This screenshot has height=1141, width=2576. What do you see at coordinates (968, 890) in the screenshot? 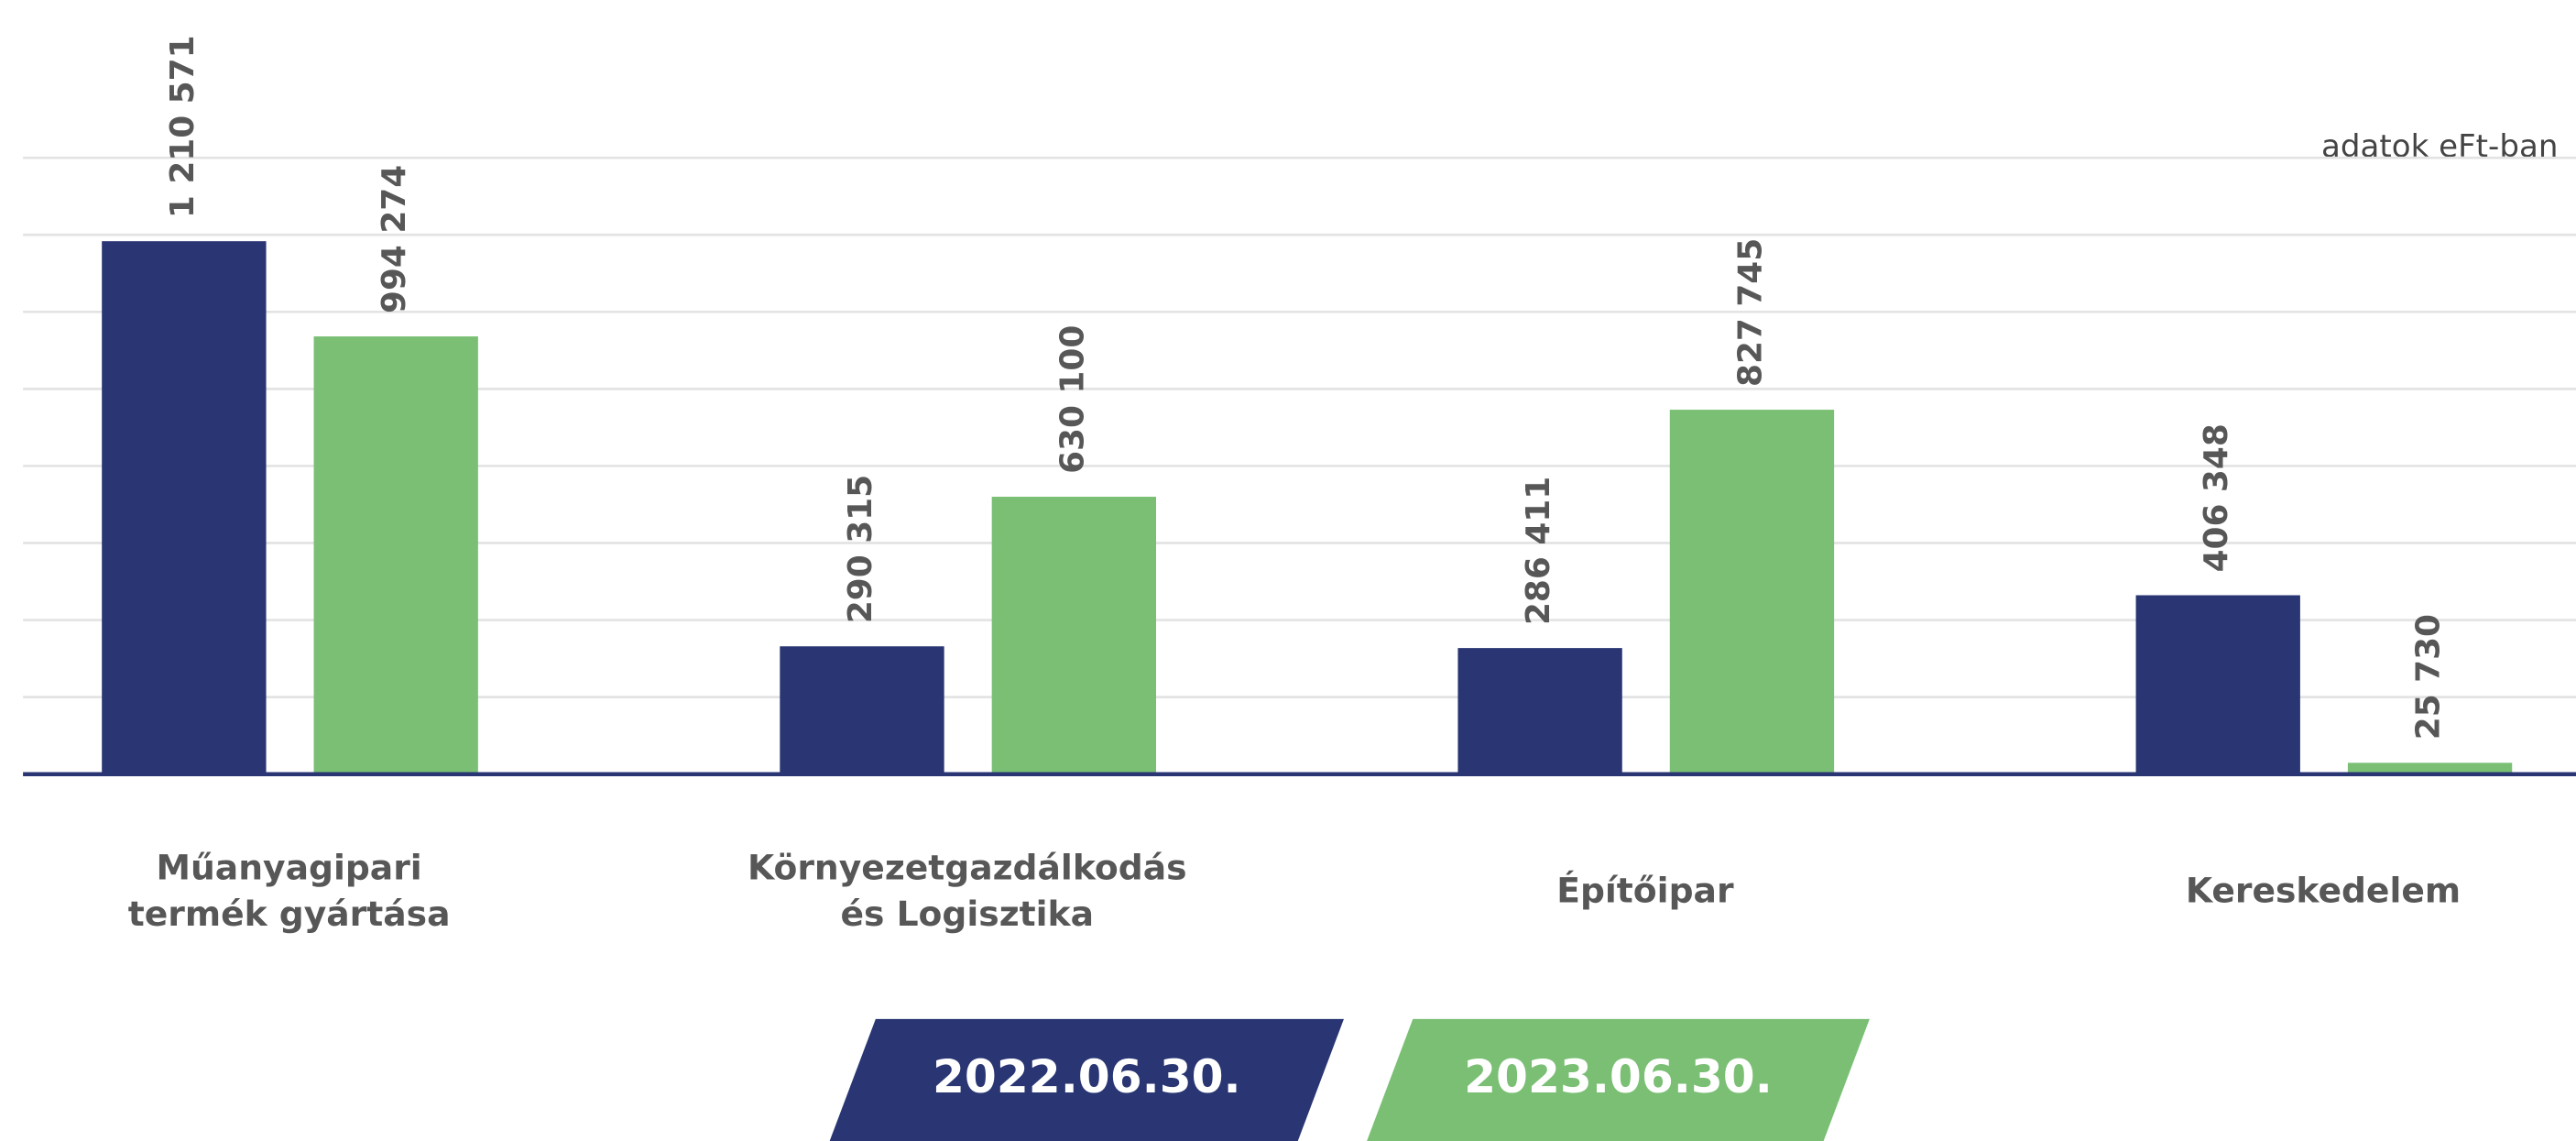
I see `category-label: Környezetgazdálkodás és Logisztika` at bounding box center [968, 890].